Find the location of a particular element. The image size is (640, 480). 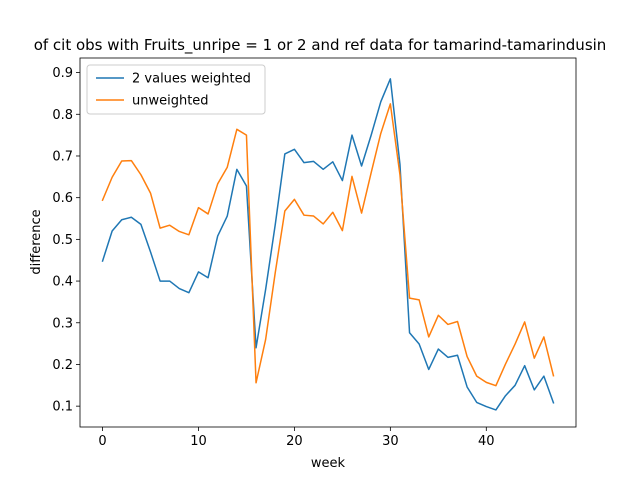

legend-label-1: 2 values weighted is located at coordinates (191, 79).